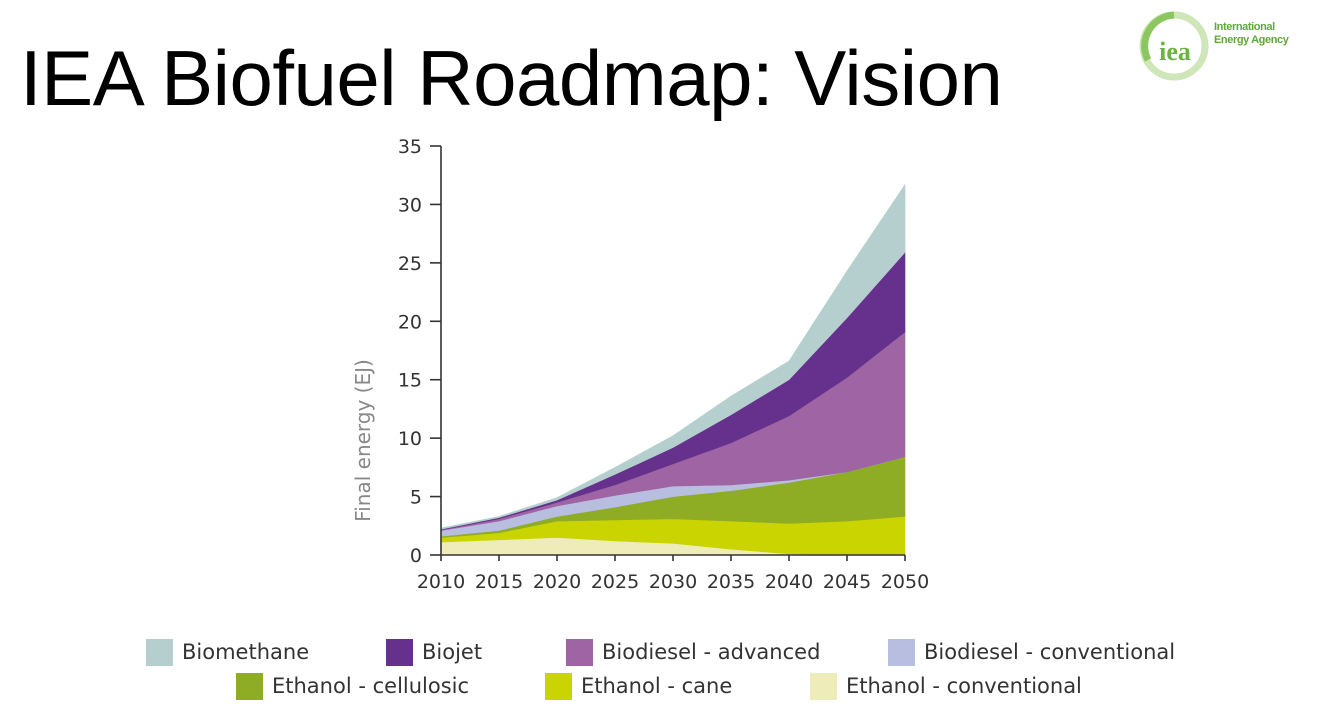 The height and width of the screenshot is (713, 1322). I want to click on x-tick-label: 2050, so click(905, 582).